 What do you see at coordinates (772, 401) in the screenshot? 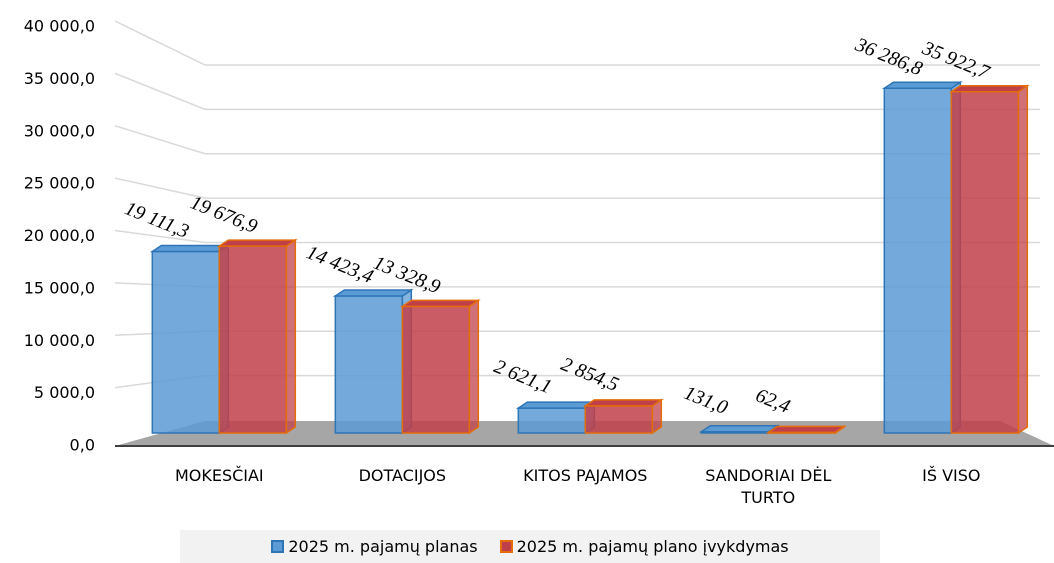
I see `value-label: 62,4` at bounding box center [772, 401].